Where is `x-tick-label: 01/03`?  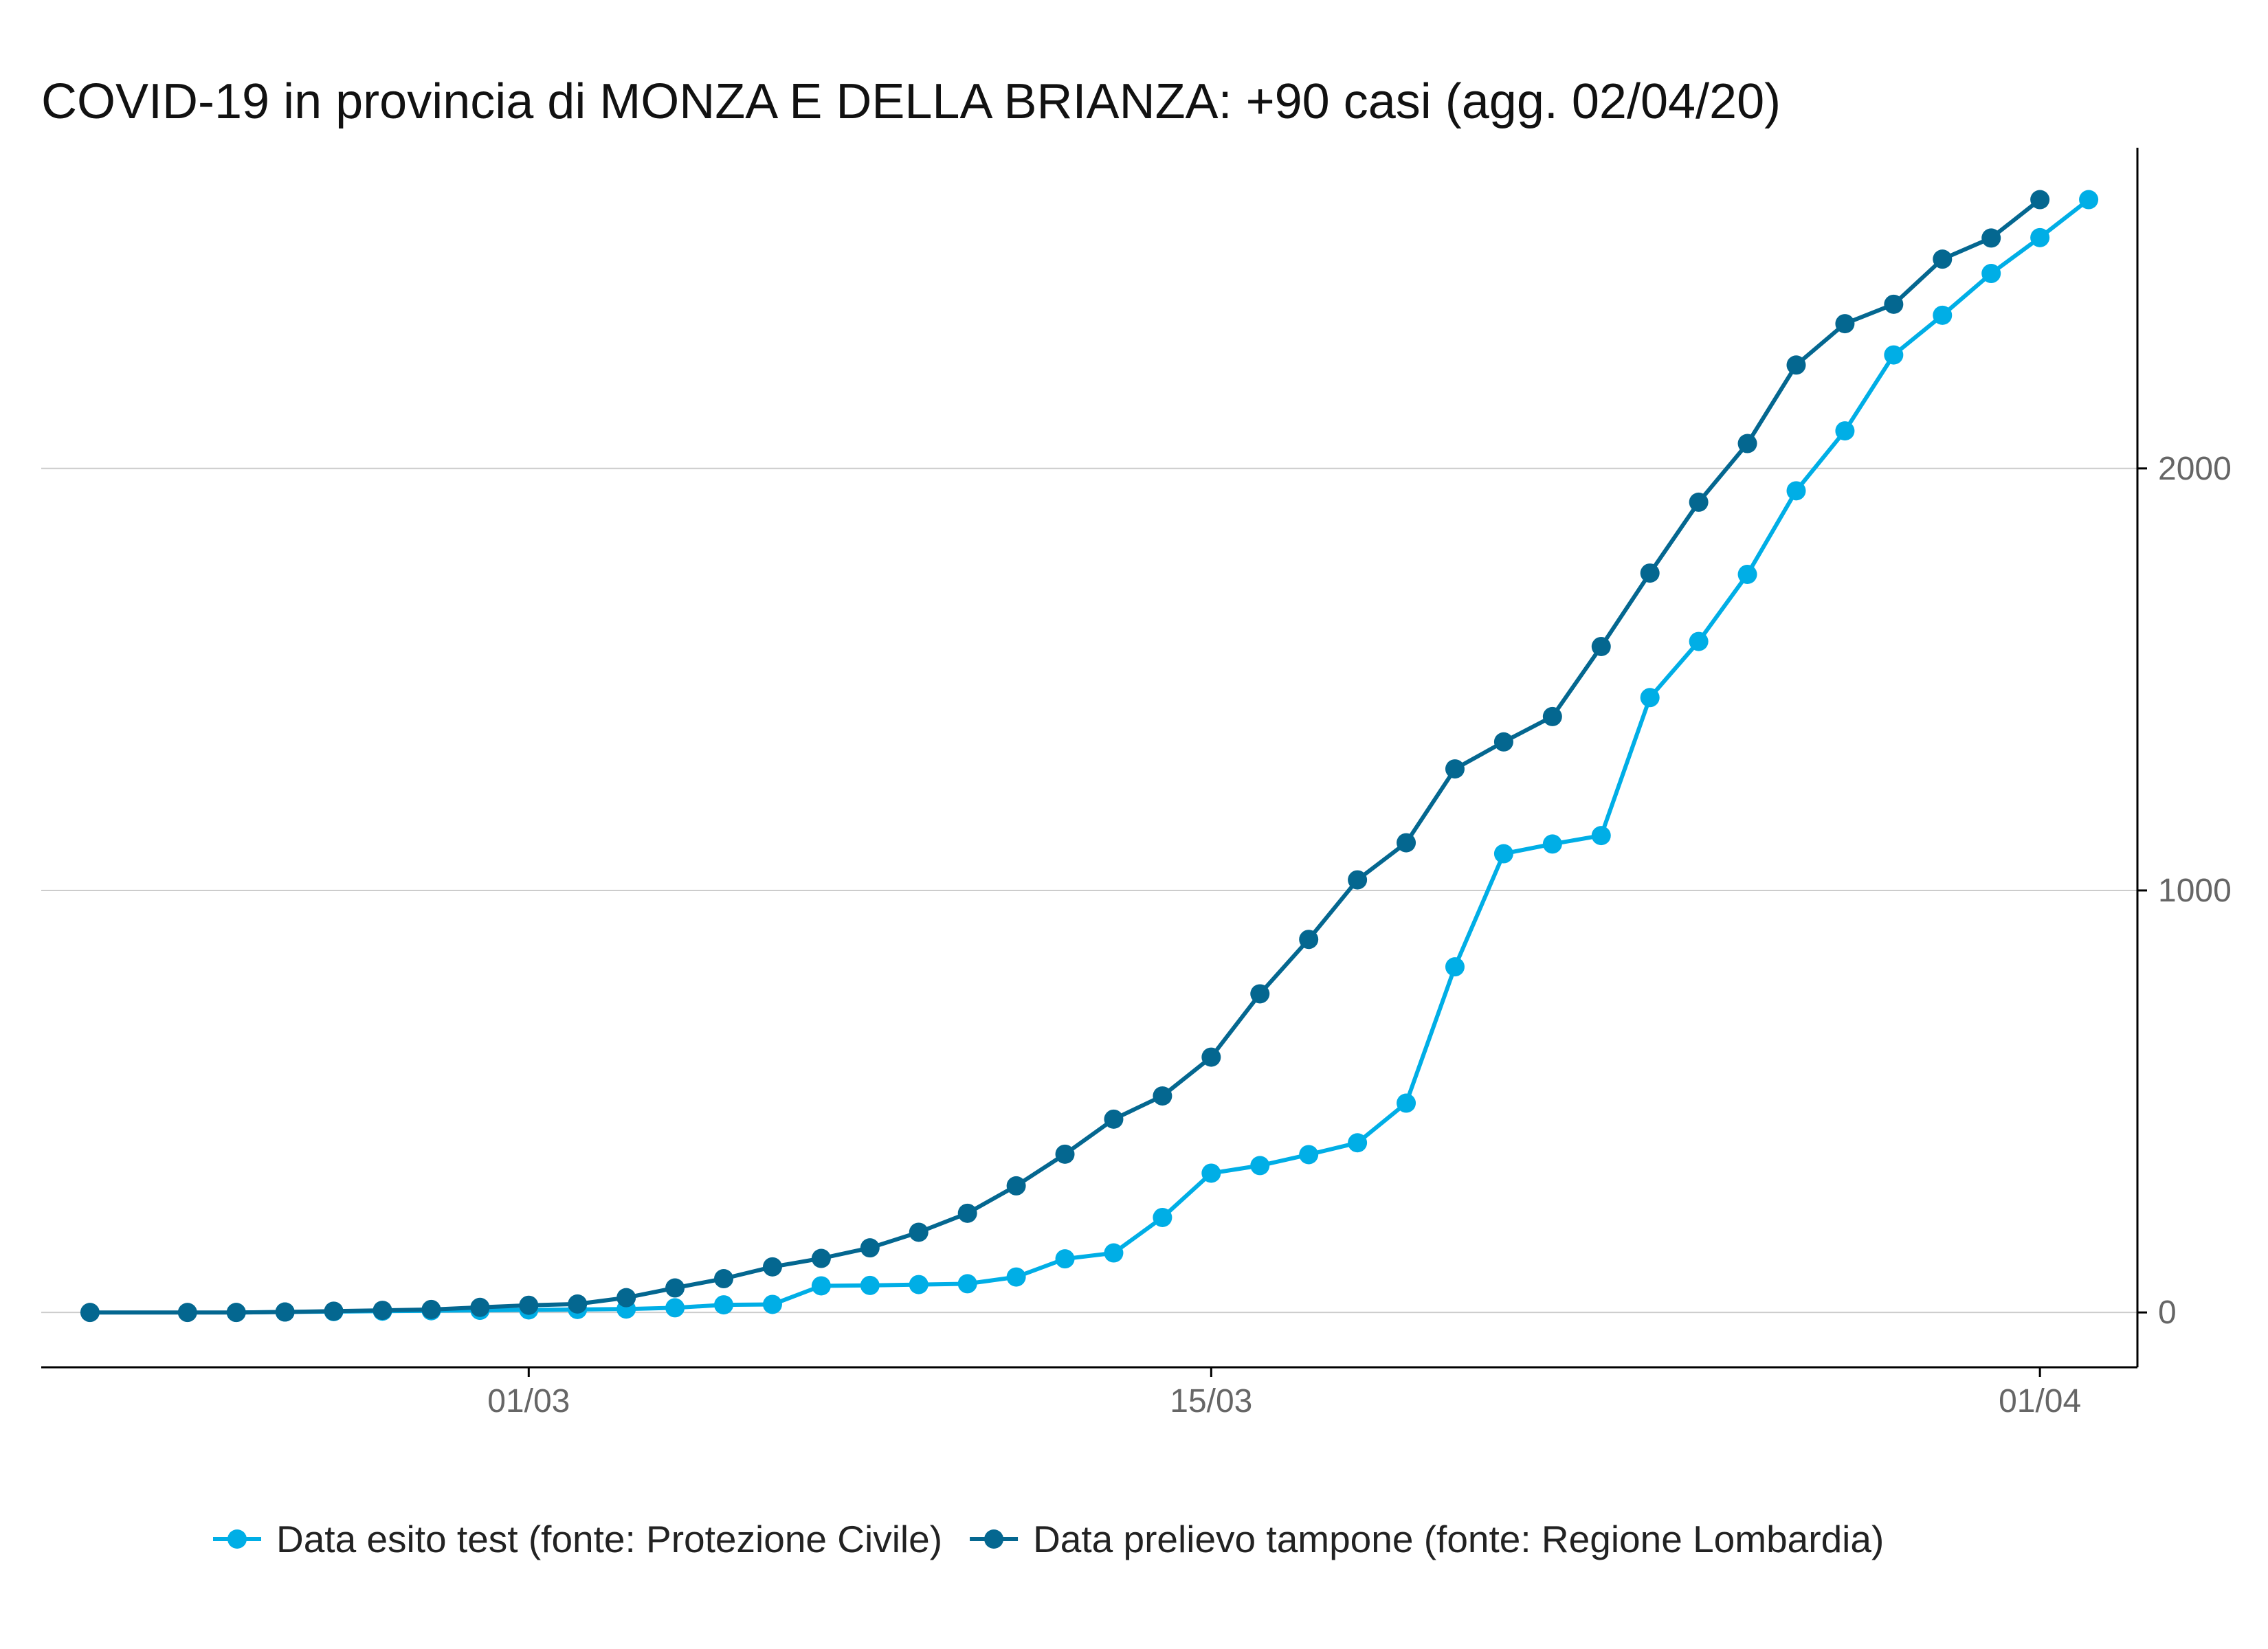
x-tick-label: 01/03 is located at coordinates (528, 1401).